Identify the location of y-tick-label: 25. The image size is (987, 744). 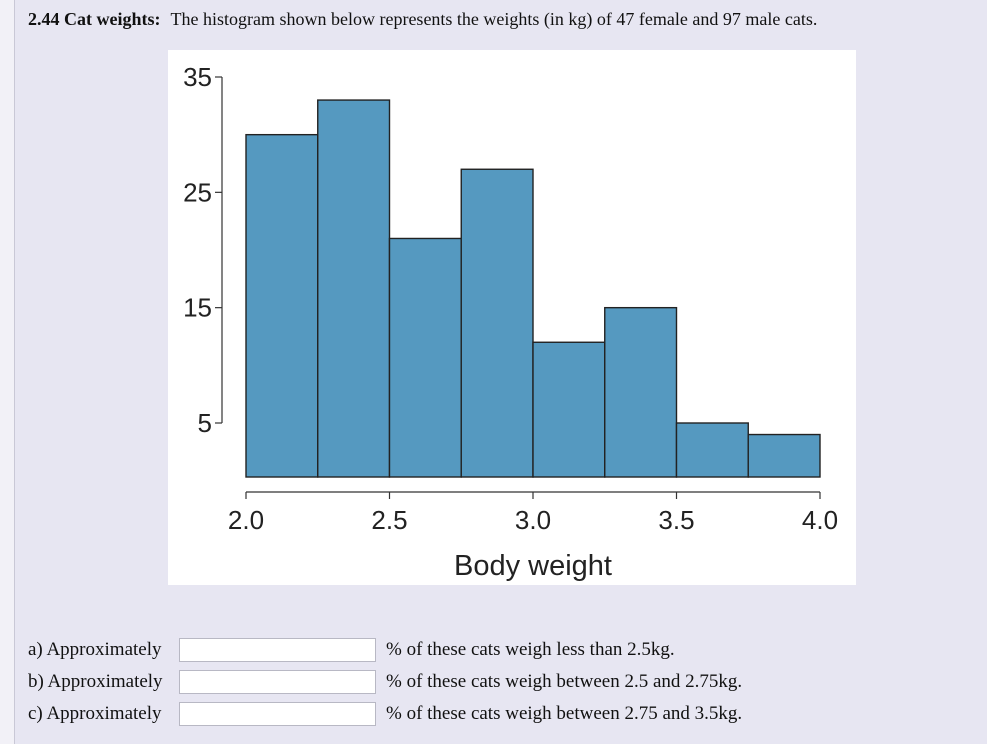
(197, 192).